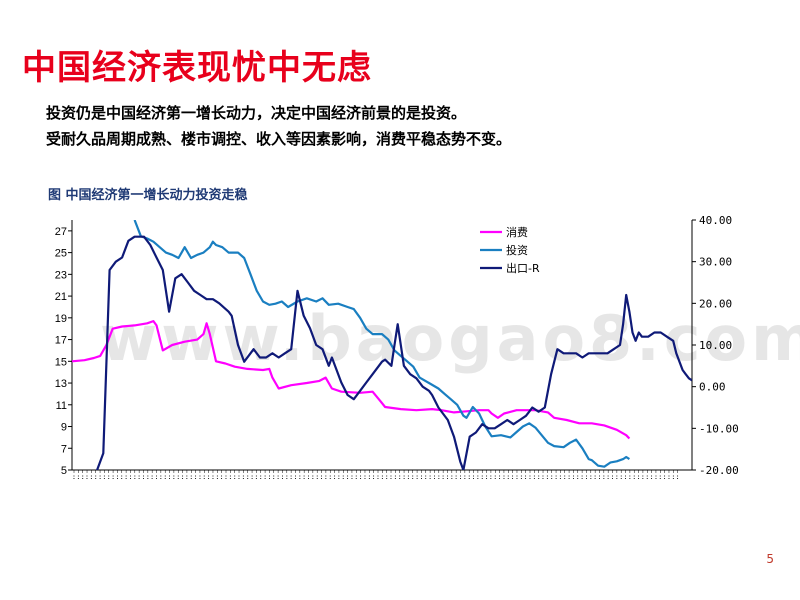 This screenshot has width=800, height=600. I want to click on left-tick-label: 9, so click(64, 428).